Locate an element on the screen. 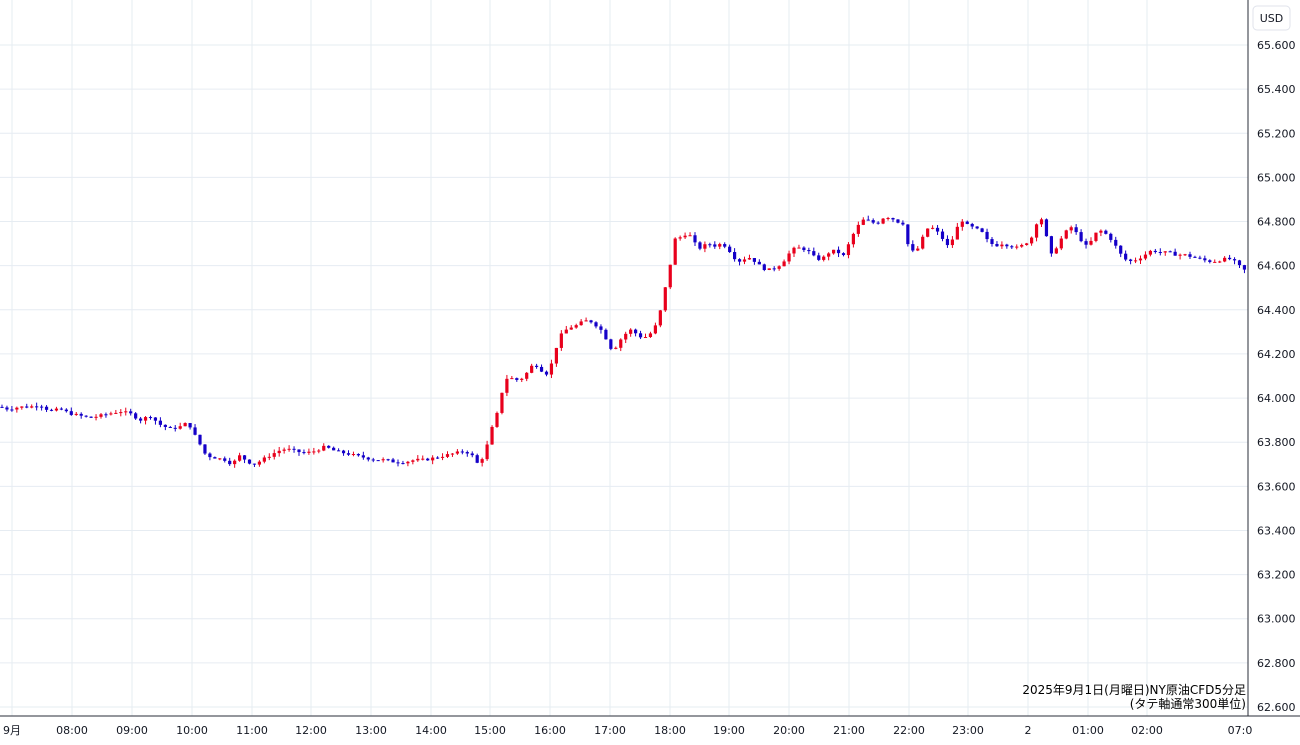 Image resolution: width=1300 pixels, height=745 pixels. x-tick-label: 02:00 is located at coordinates (1147, 730).